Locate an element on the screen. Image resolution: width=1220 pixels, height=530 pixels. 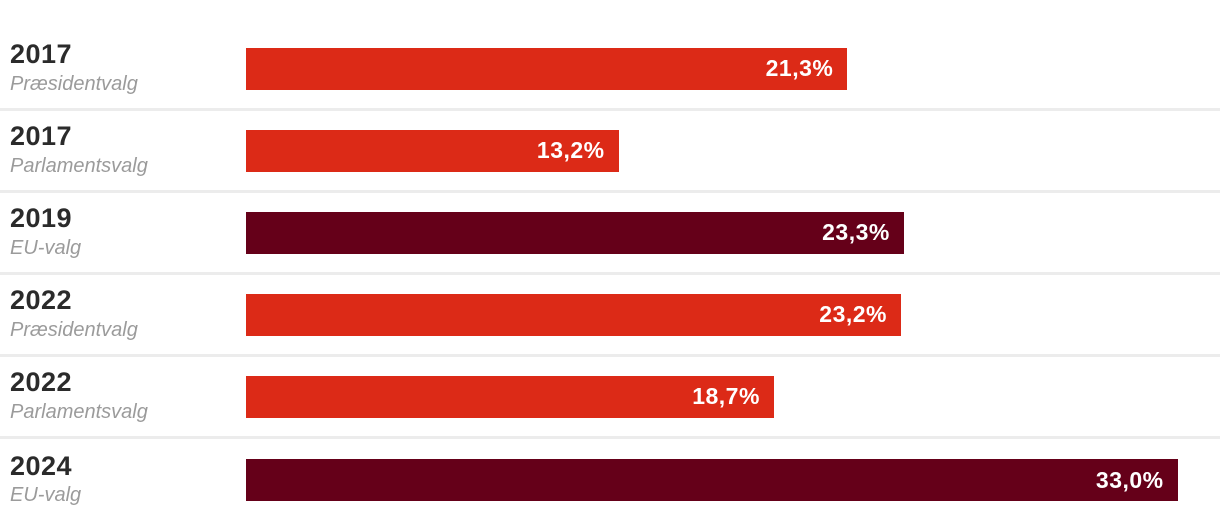
bar: 18,7% is located at coordinates (510, 396).